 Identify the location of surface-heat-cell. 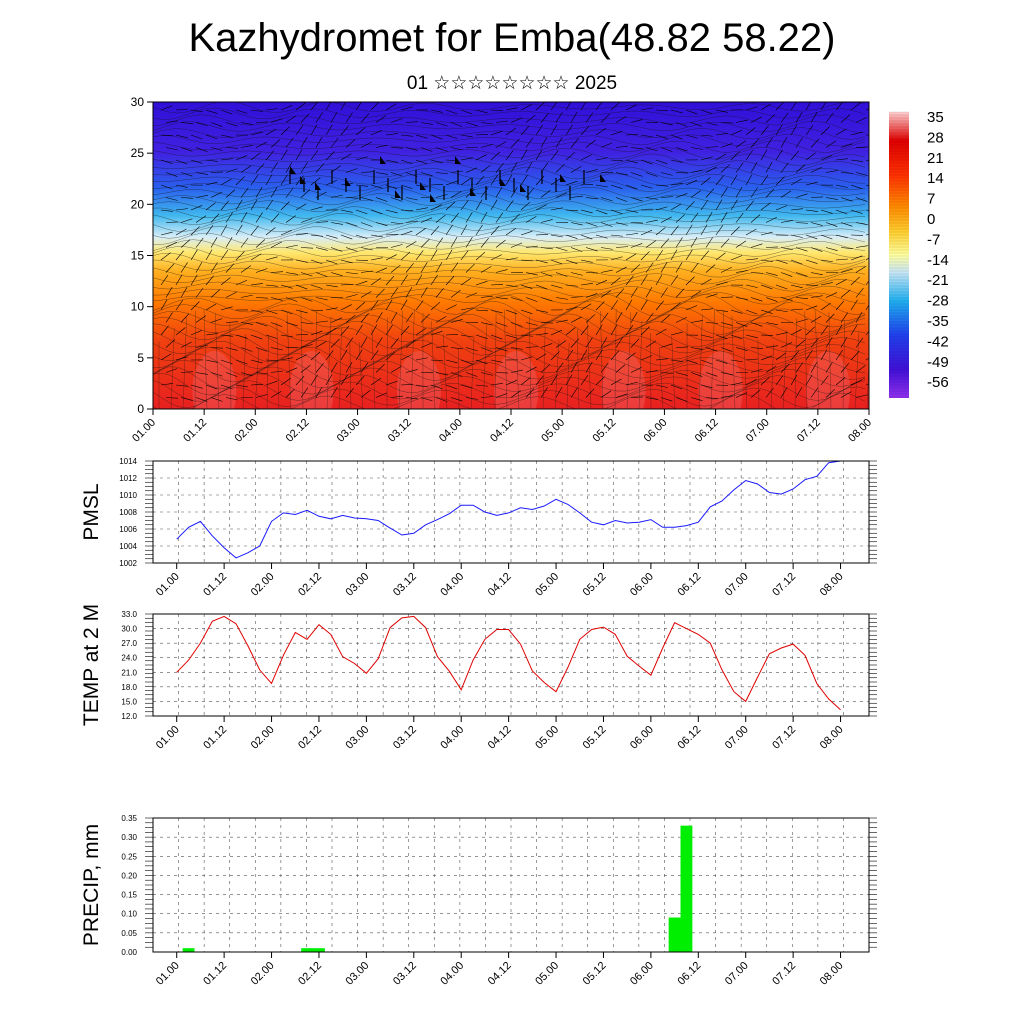
(623, 380).